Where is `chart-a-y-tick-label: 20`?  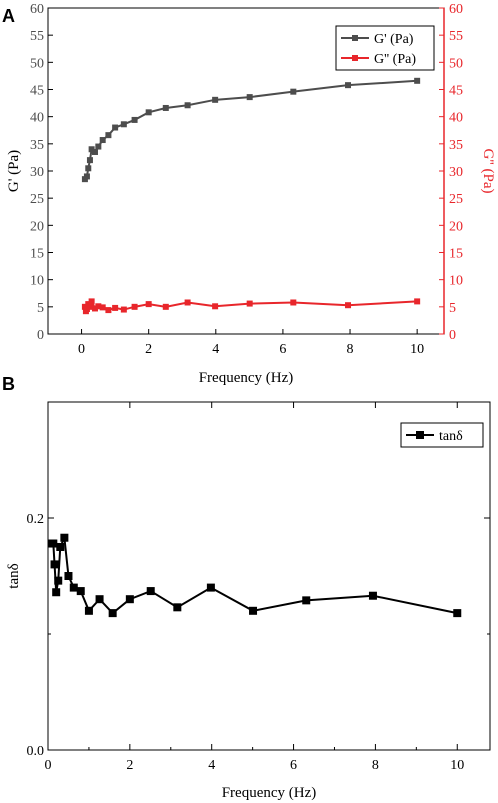 chart-a-y-tick-label: 20 is located at coordinates (37, 226).